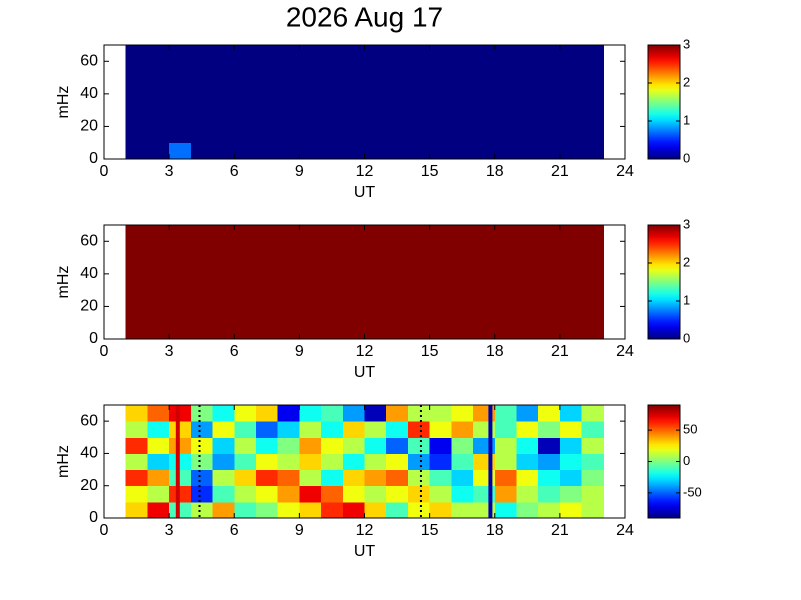  I want to click on x-tick-label: 24, so click(625, 171).